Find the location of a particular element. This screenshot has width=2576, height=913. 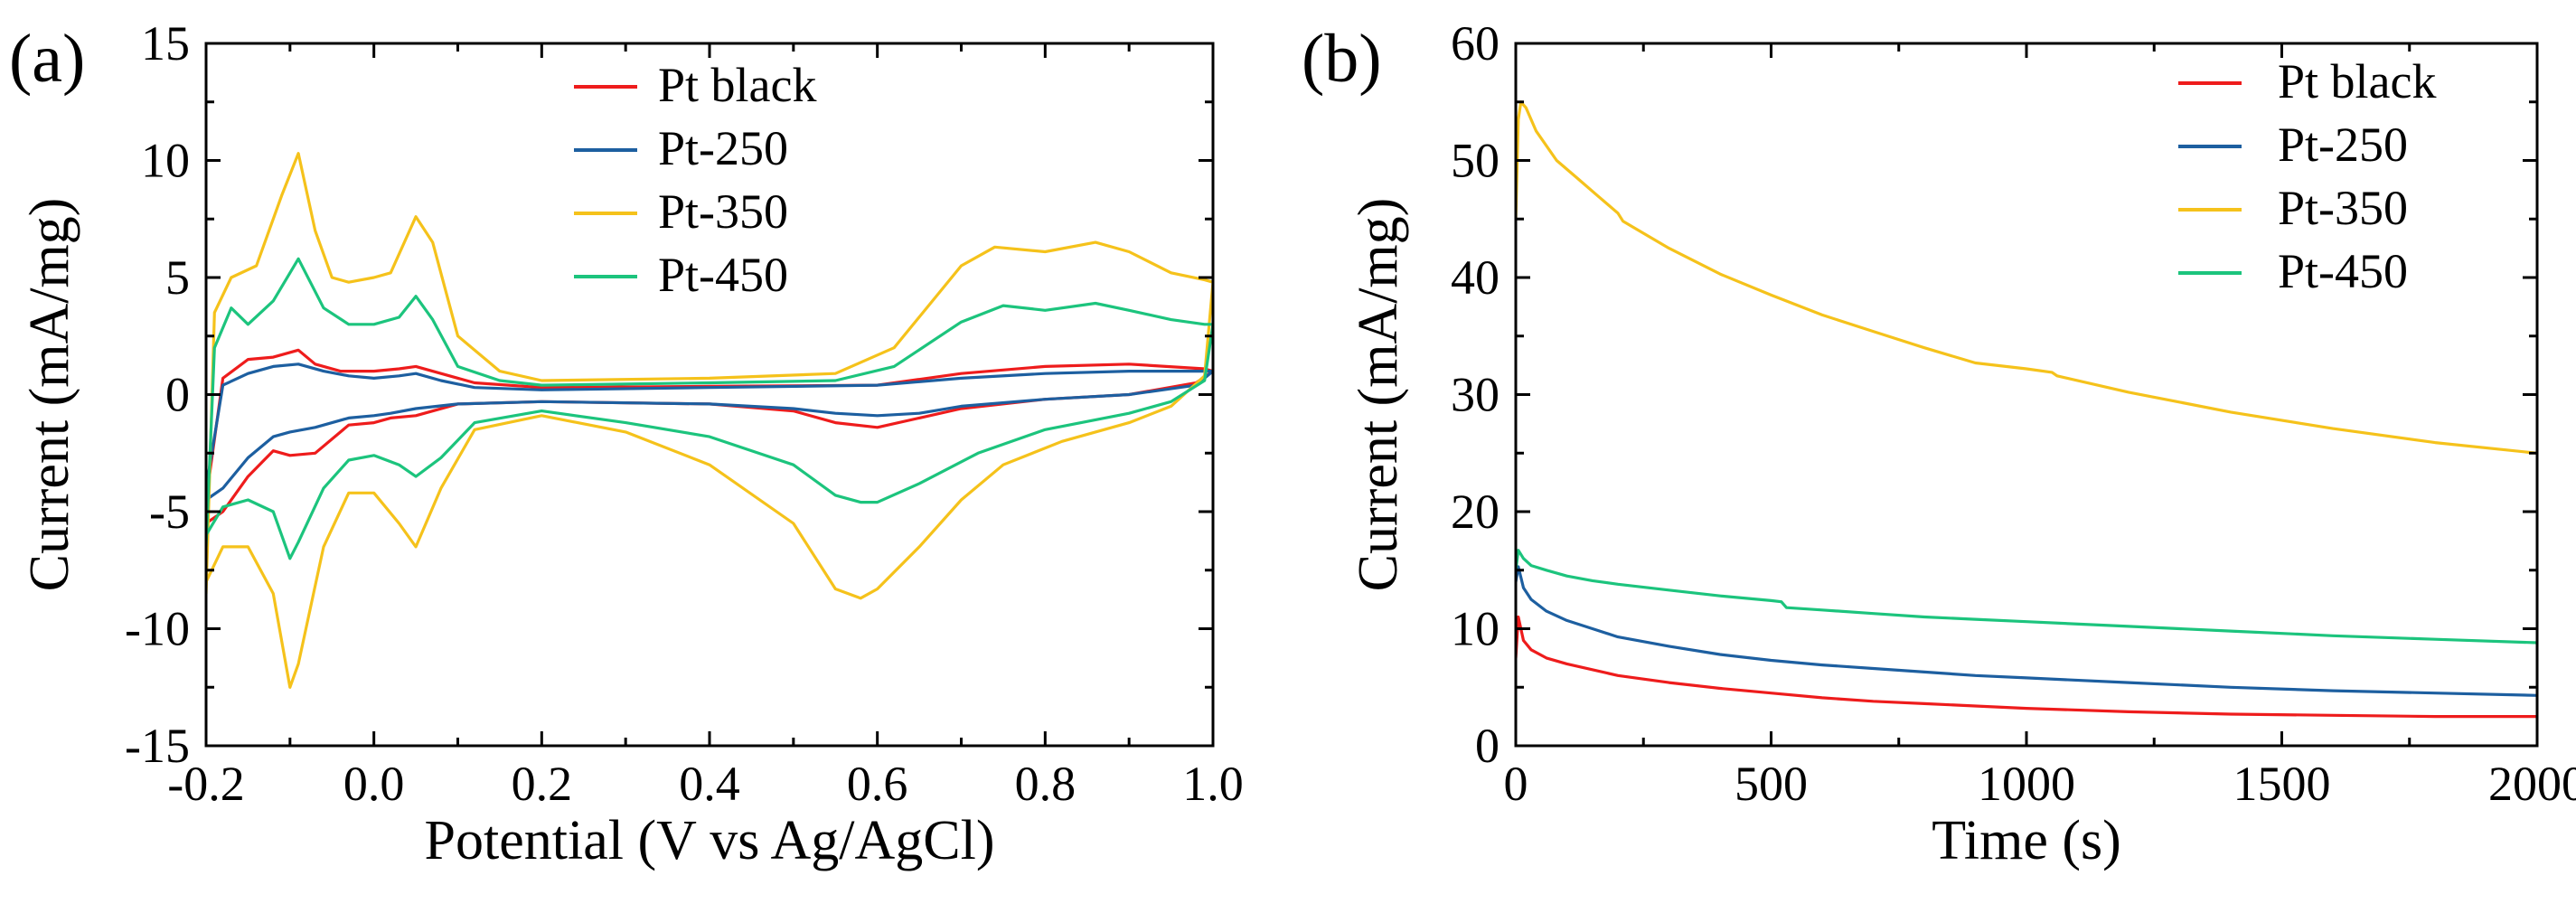

x-axis-title: Time (s) is located at coordinates (2027, 840).